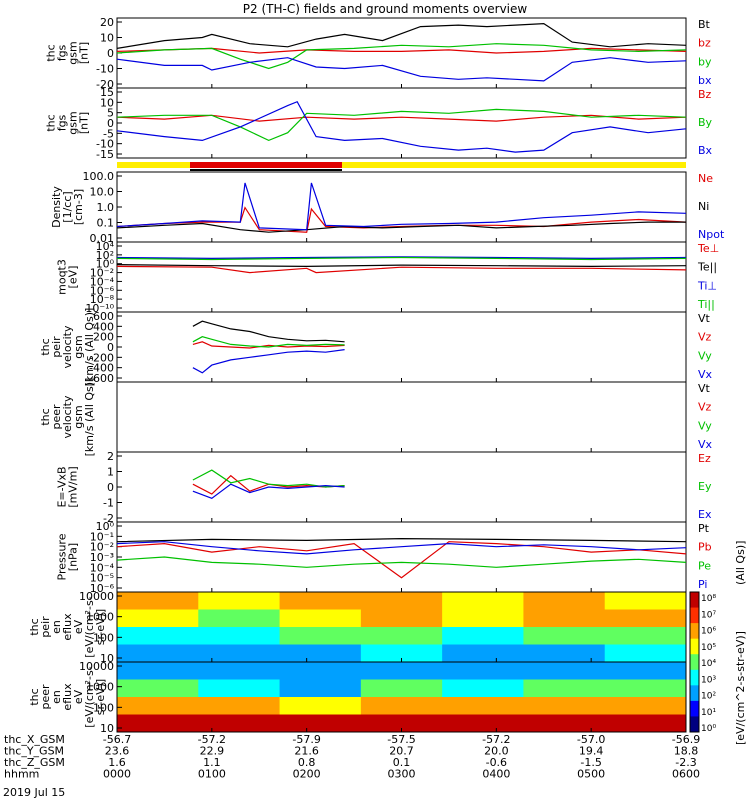  What do you see at coordinates (401, 166) in the screenshot?
I see `mode-status-bars` at bounding box center [401, 166].